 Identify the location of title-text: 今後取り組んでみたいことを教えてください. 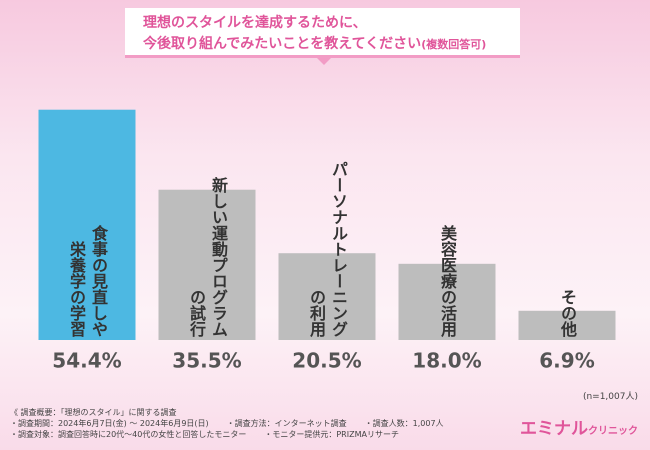
(282, 44).